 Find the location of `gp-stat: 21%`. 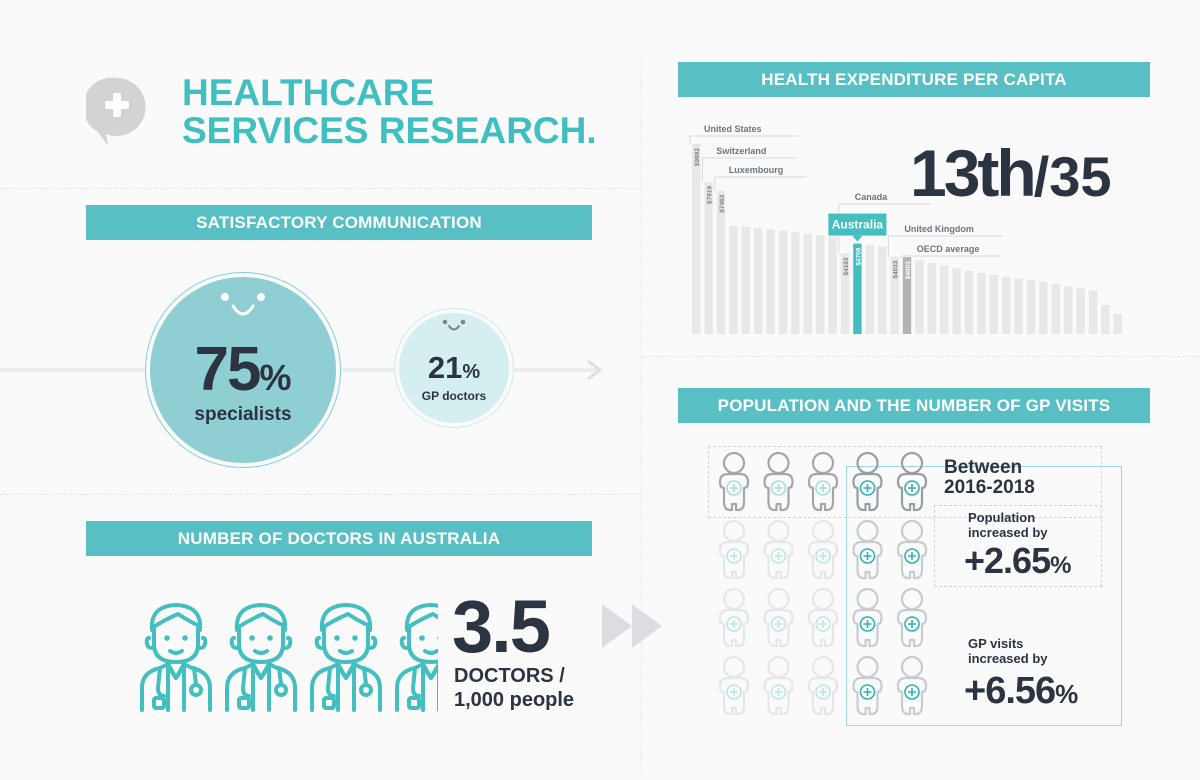

gp-stat: 21% is located at coordinates (454, 368).